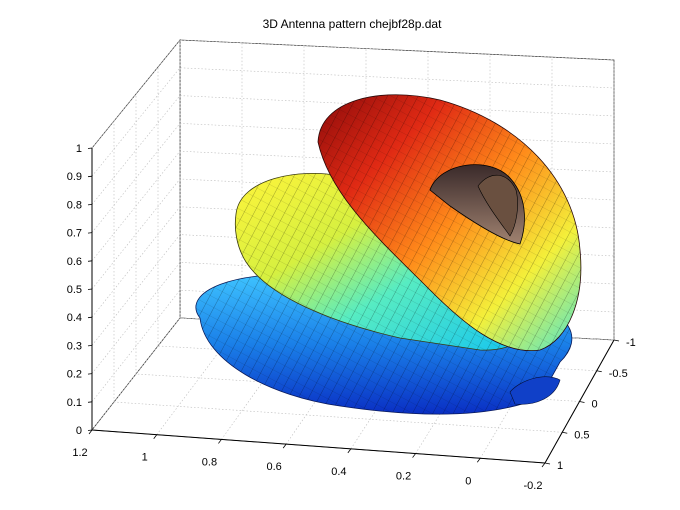  Describe the element at coordinates (595, 405) in the screenshot. I see `y-tick-label: 0` at that location.